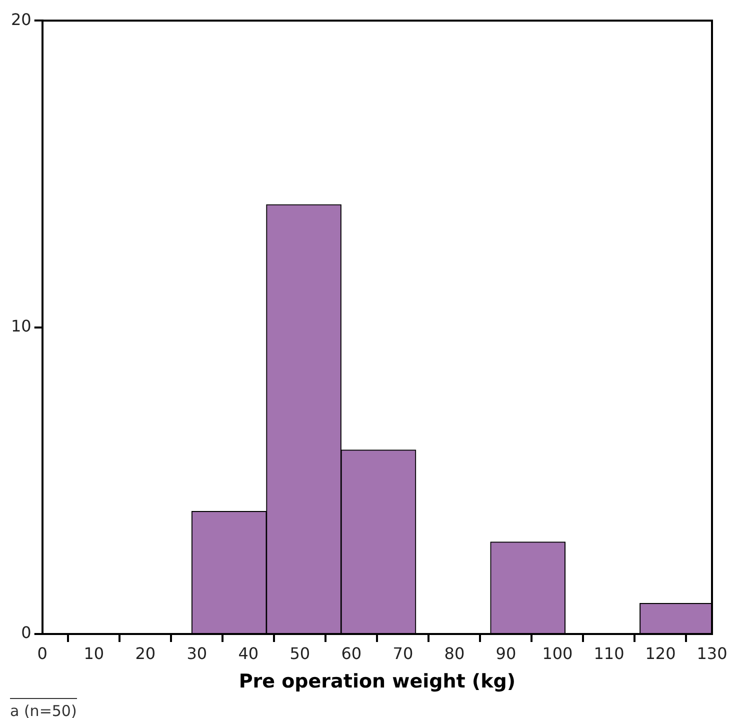  What do you see at coordinates (21, 326) in the screenshot?
I see `y-tick-label: 10` at bounding box center [21, 326].